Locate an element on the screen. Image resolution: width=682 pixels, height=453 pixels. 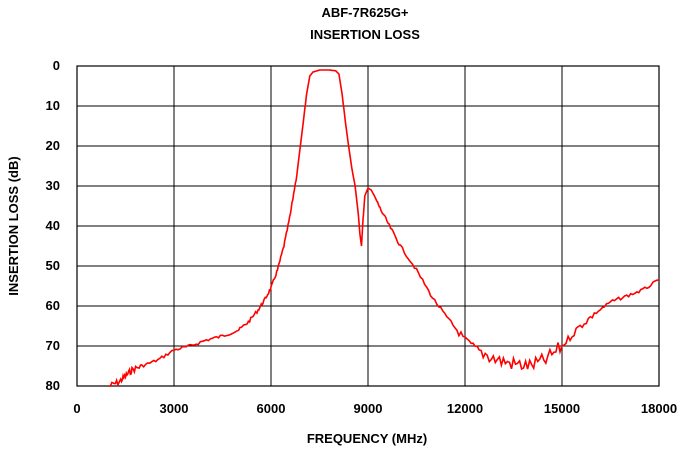
x-tick-label: 9000 is located at coordinates (368, 408).